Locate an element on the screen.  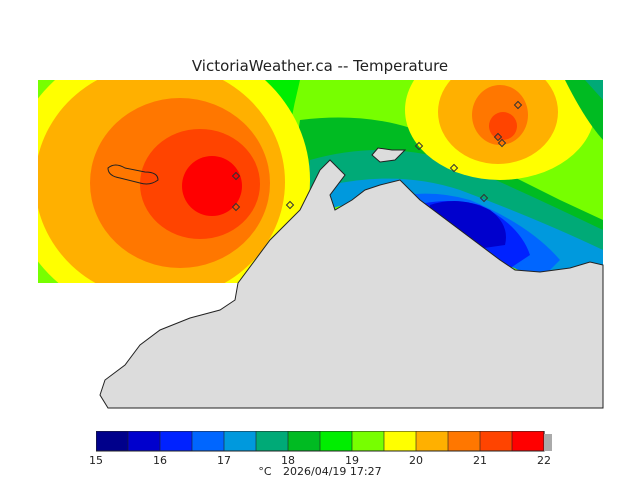
cell-ne-corner-green is located at coordinates (584, 110).